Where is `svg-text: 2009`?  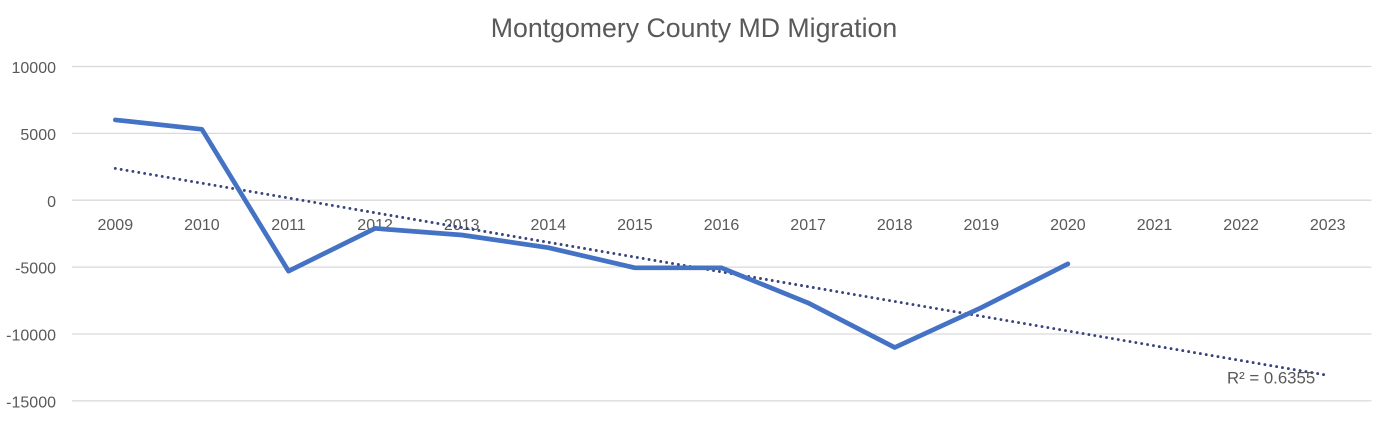 svg-text: 2009 is located at coordinates (116, 225).